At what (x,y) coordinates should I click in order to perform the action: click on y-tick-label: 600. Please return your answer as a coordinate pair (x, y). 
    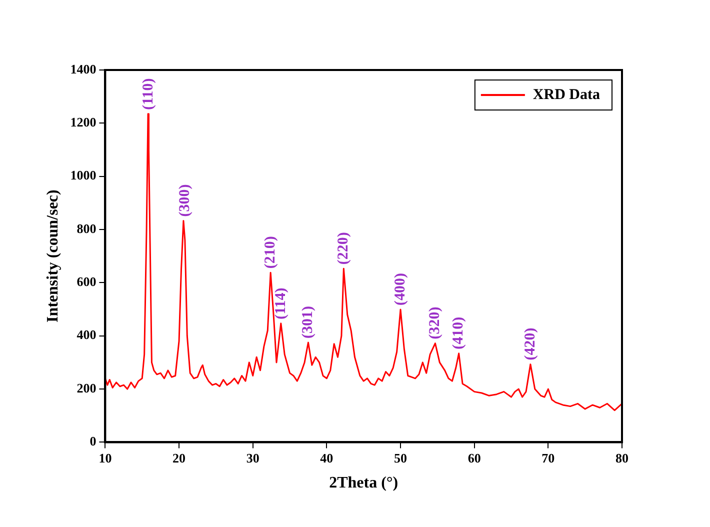
    Looking at the image, I should click on (86, 282).